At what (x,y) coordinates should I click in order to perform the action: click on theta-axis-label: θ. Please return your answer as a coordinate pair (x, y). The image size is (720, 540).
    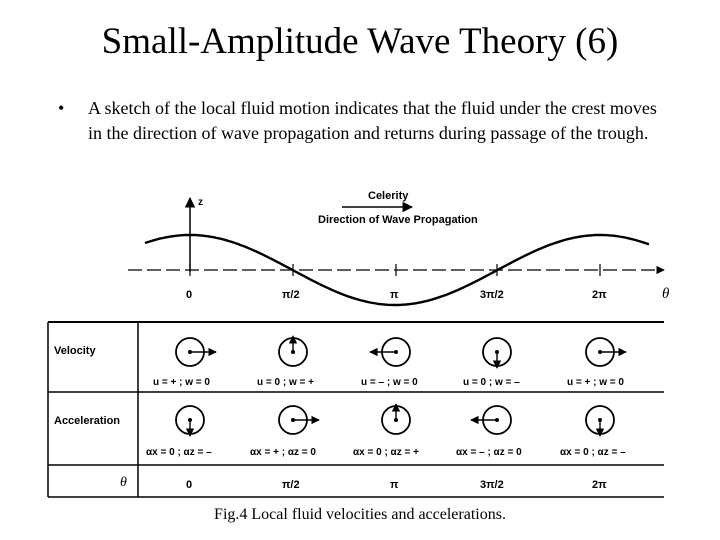
    Looking at the image, I should click on (666, 294).